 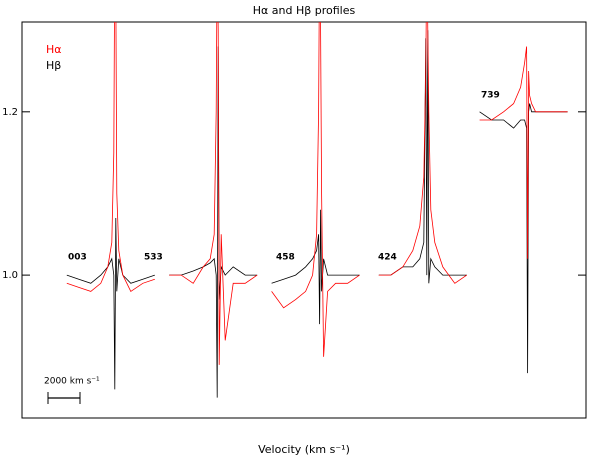 What do you see at coordinates (285, 258) in the screenshot?
I see `profile-label: 458` at bounding box center [285, 258].